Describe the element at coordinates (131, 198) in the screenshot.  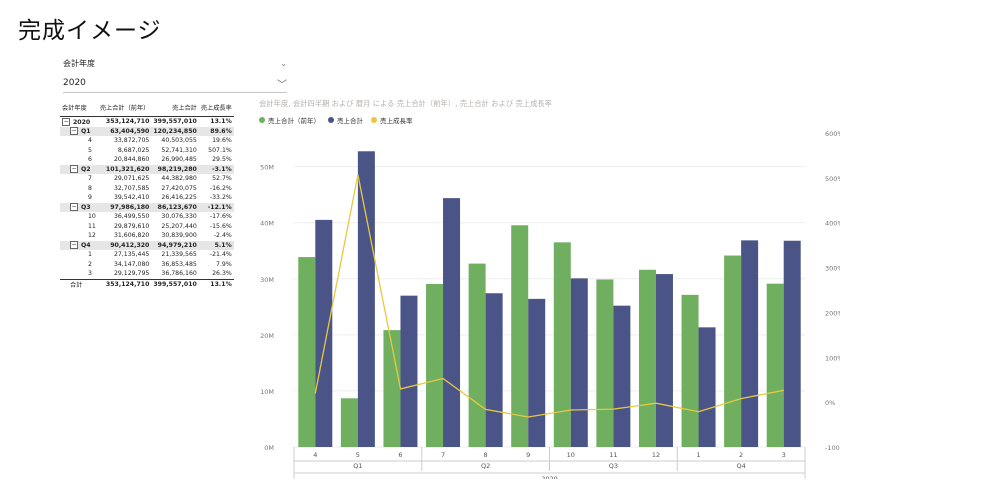
I see `cell-text: 39,542,410` at that location.